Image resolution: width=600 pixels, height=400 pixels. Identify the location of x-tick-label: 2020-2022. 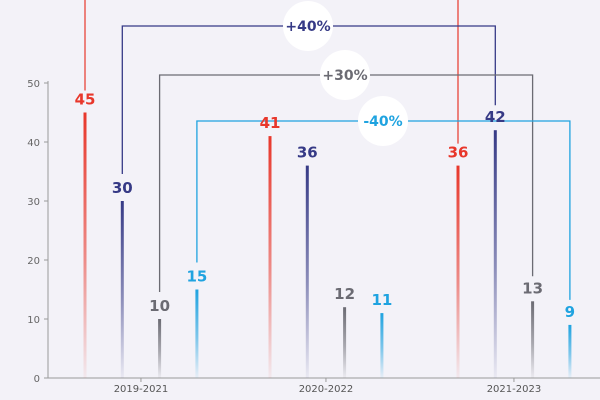
(326, 389).